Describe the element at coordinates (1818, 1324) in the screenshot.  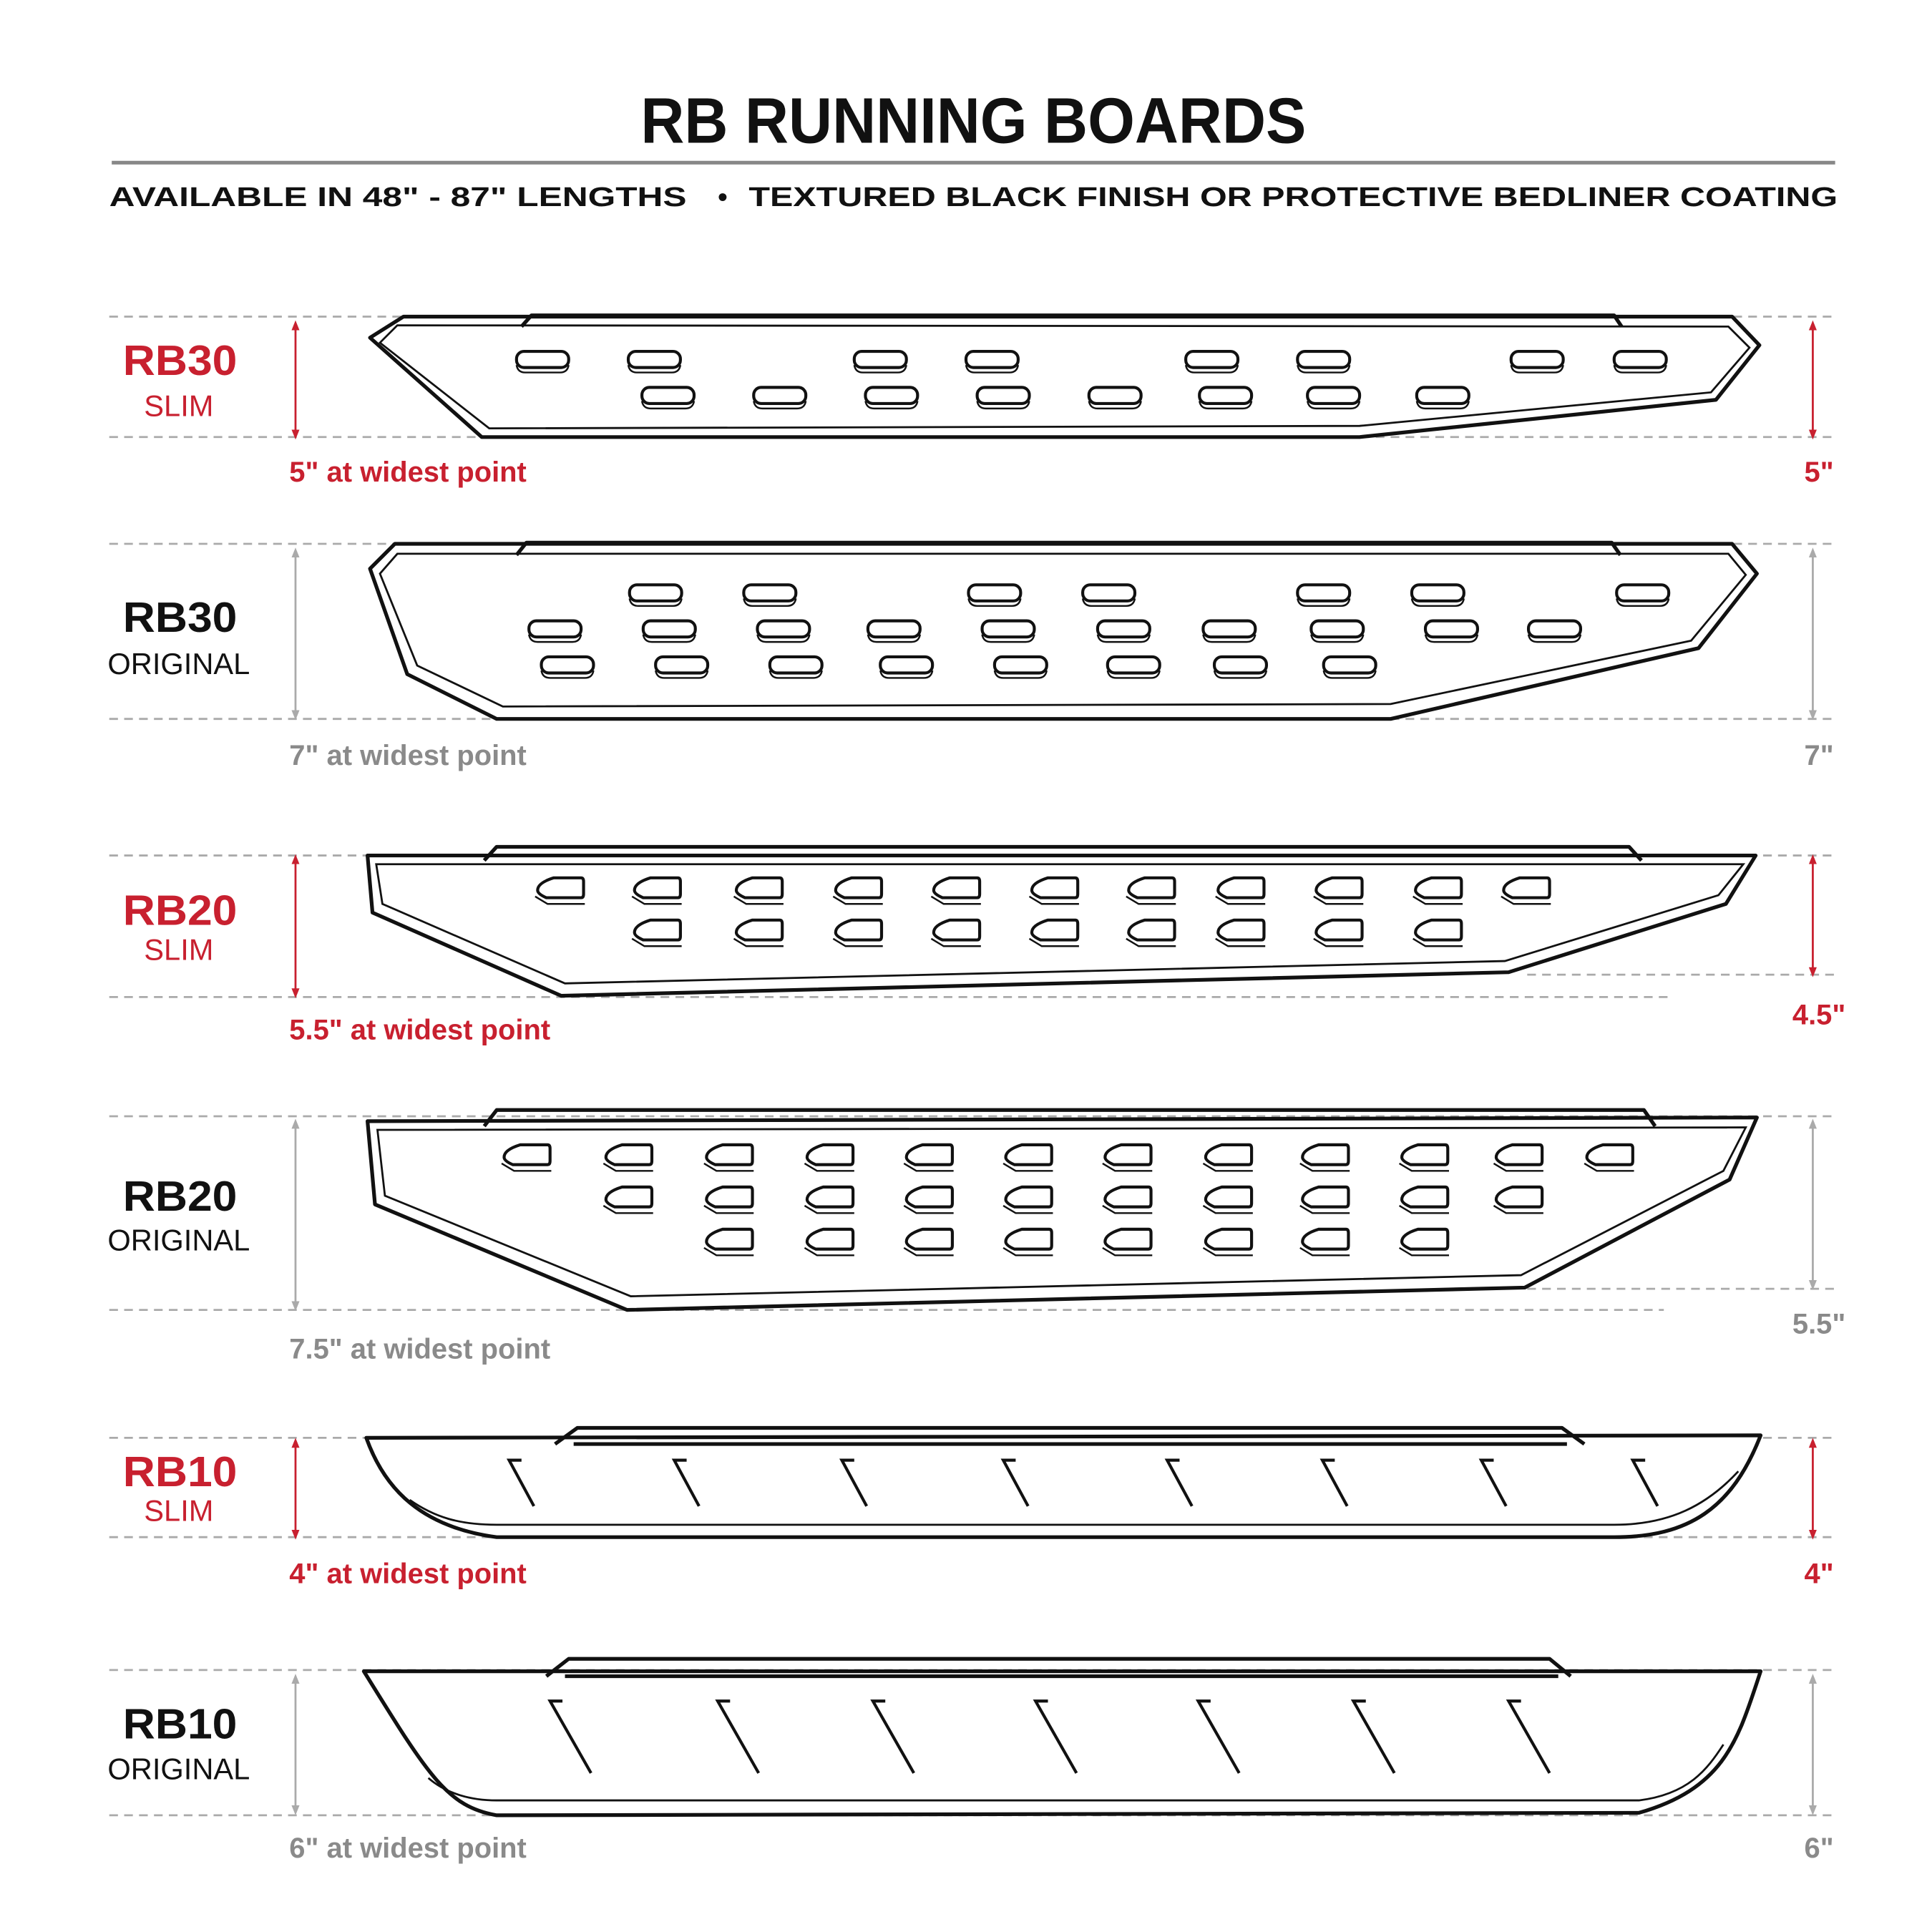
I see `right-width-label: 5.5"` at that location.